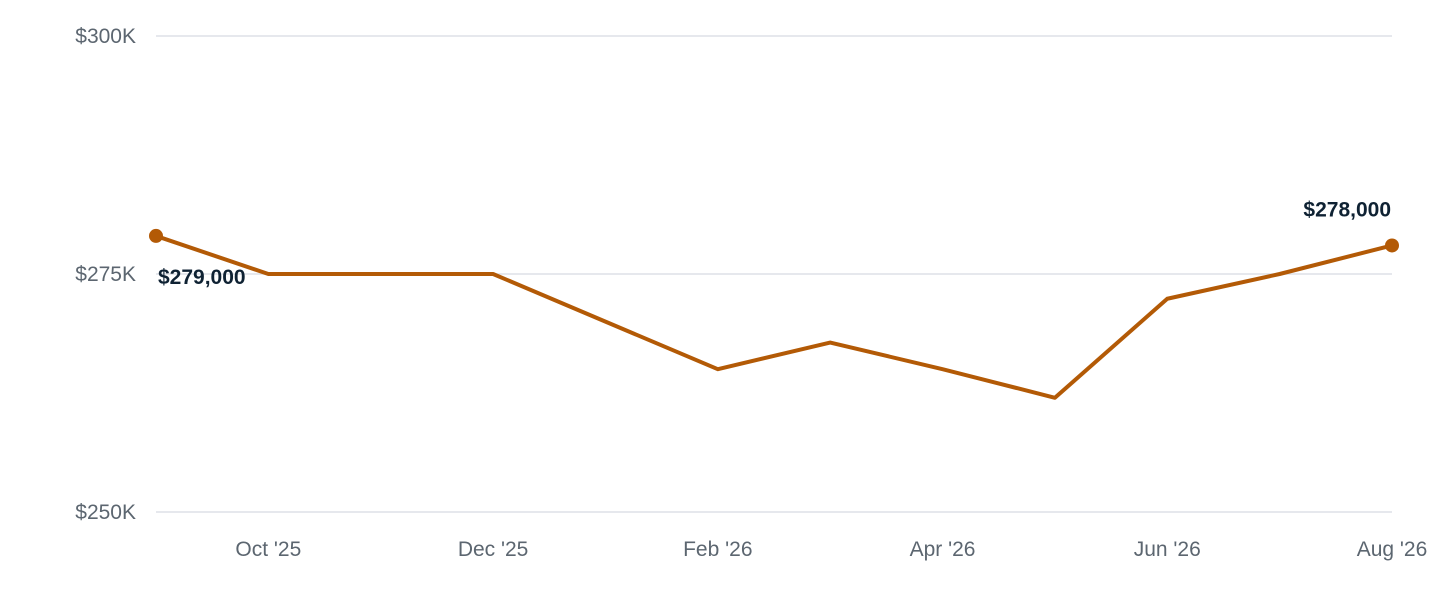 This screenshot has width=1440, height=600. I want to click on y-axis-ticks: $250K $275K $300K, so click(105, 274).